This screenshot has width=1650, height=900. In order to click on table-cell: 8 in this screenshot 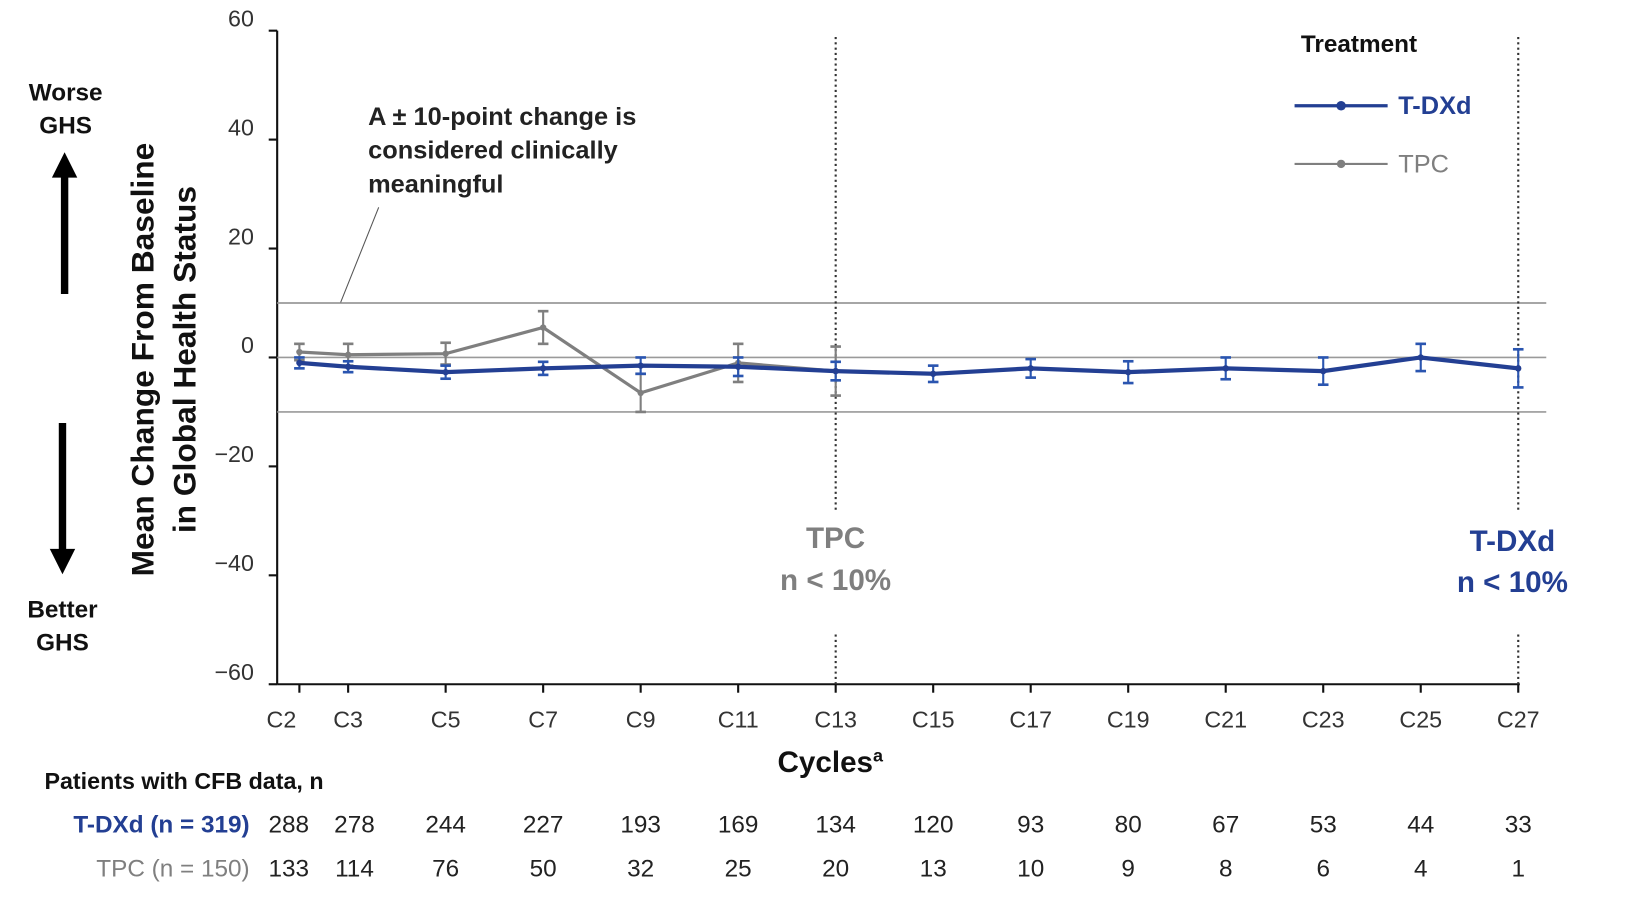, I will do `click(1226, 869)`.